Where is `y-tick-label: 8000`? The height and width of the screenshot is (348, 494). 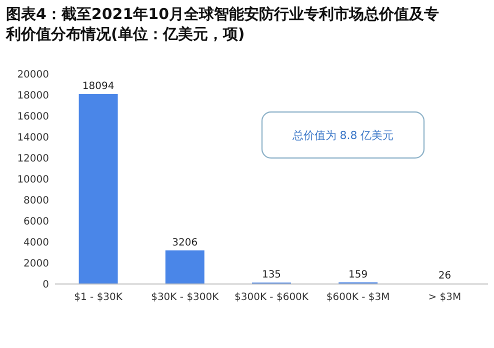
y-tick-label: 8000 is located at coordinates (36, 201).